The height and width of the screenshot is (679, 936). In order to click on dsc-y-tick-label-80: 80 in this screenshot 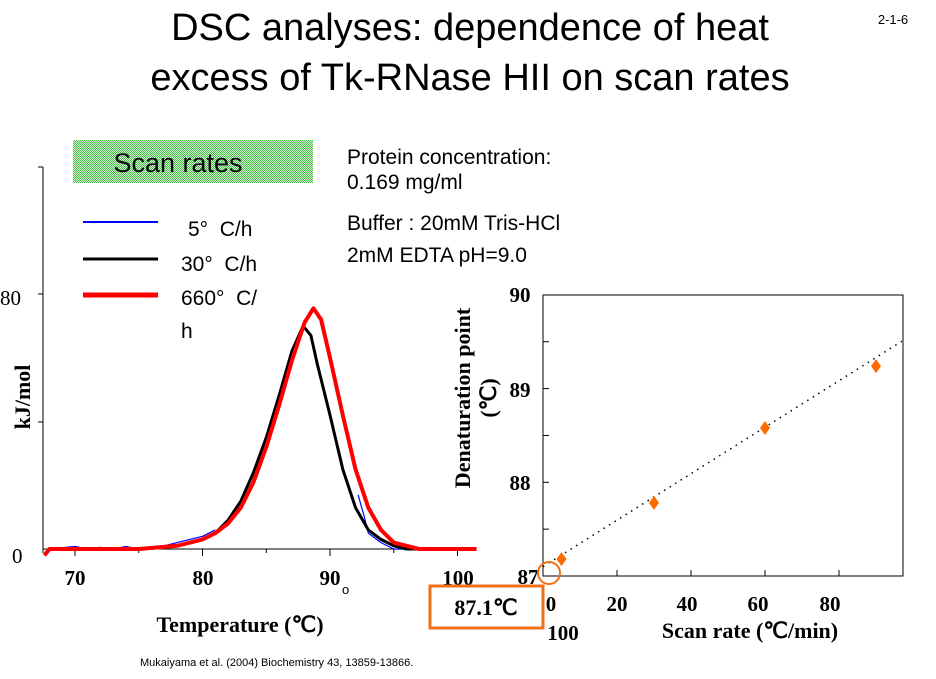, I will do `click(10, 298)`.